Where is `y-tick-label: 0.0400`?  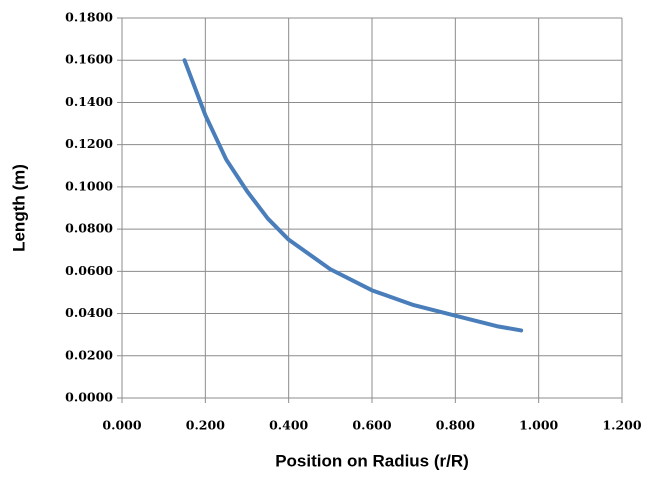 y-tick-label: 0.0400 is located at coordinates (89, 312).